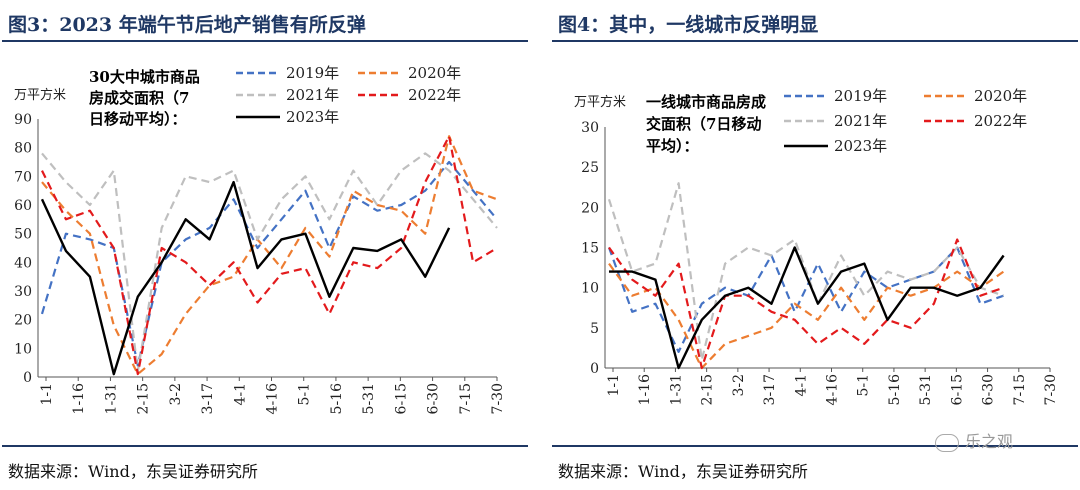 This screenshot has height=490, width=1080. I want to click on wechat-icon, so click(947, 442).